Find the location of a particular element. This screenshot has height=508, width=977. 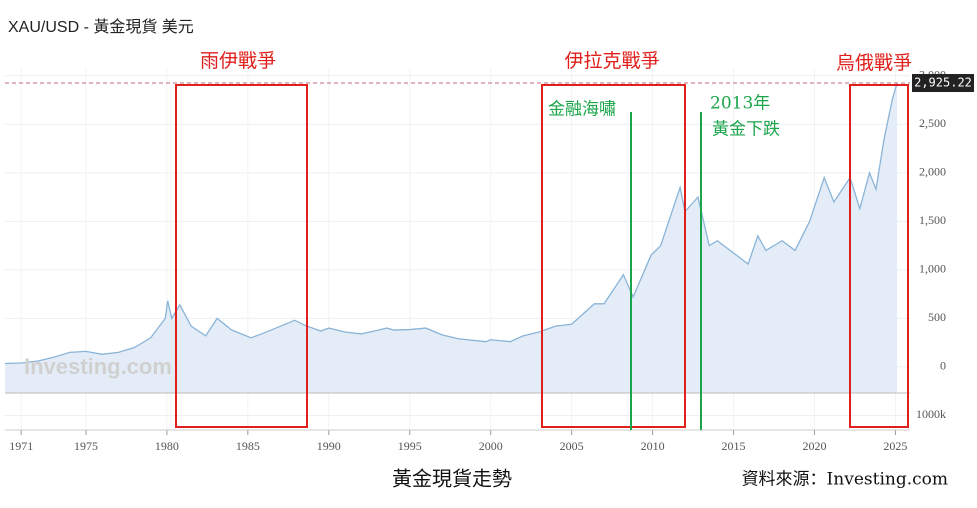

x-tick-label: 2020 is located at coordinates (814, 446).